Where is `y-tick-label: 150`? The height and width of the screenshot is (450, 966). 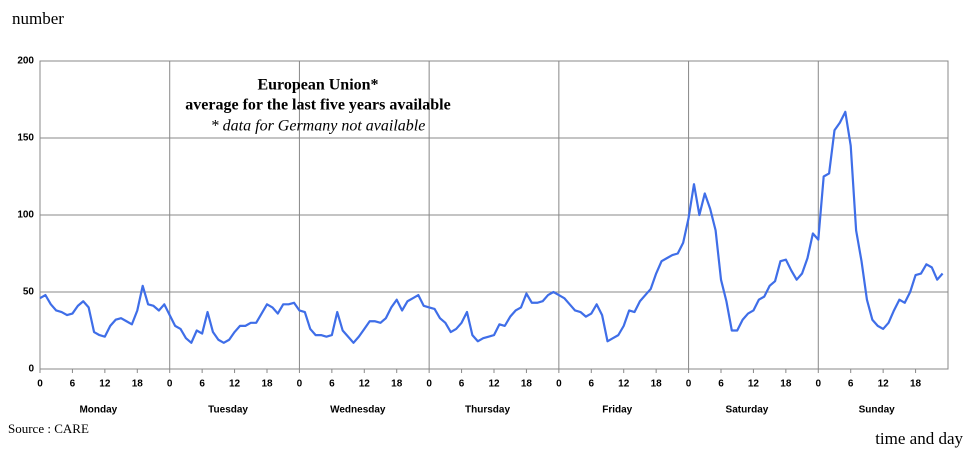 y-tick-label: 150 is located at coordinates (25, 138).